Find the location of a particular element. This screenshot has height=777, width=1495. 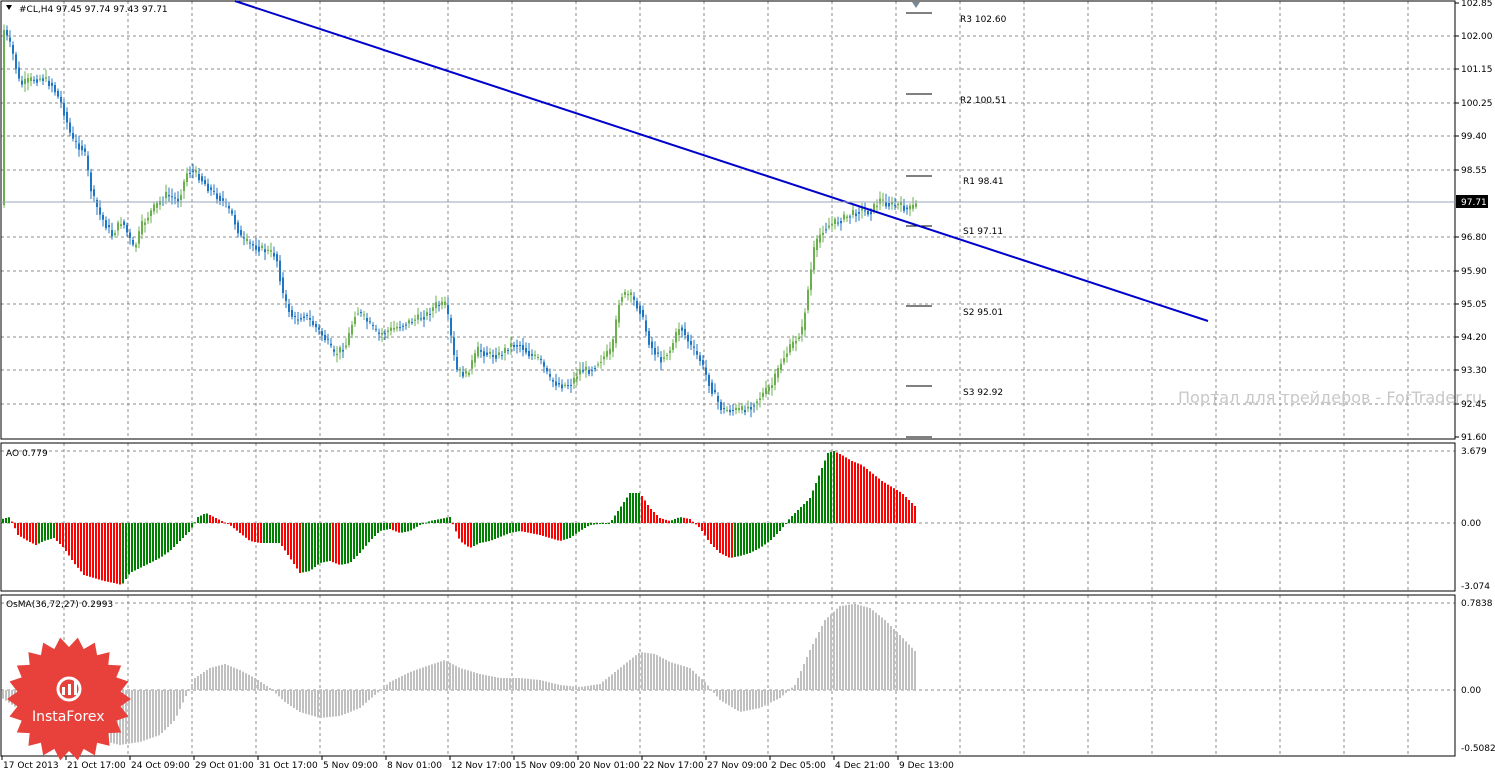

current-price-label: 97.71 is located at coordinates (1474, 203).